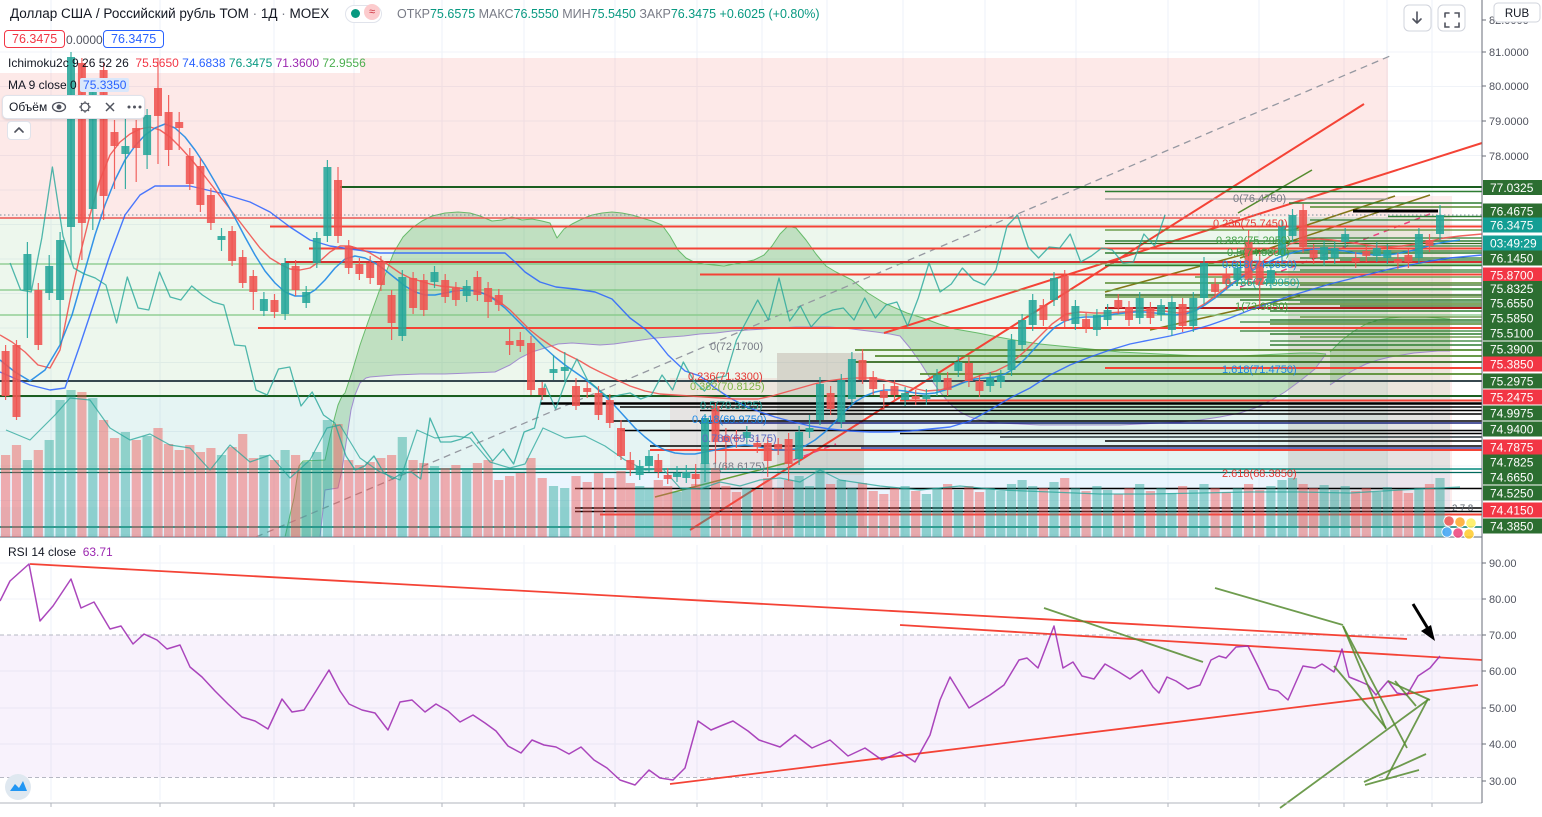 The width and height of the screenshot is (1542, 817). I want to click on svg-text: 30.00, so click(1503, 782).